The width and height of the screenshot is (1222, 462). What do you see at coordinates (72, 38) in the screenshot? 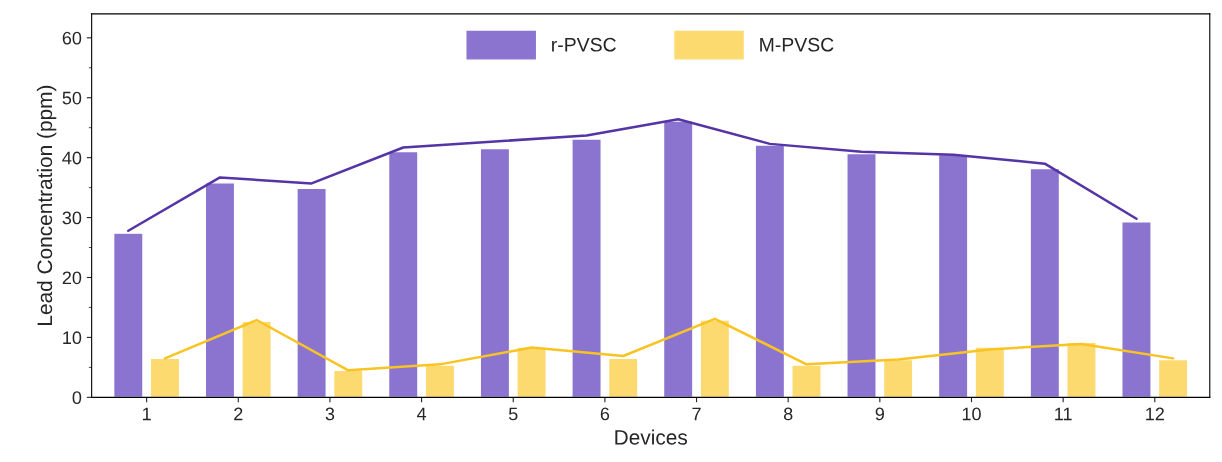
I see `y-tick-label: 60` at bounding box center [72, 38].